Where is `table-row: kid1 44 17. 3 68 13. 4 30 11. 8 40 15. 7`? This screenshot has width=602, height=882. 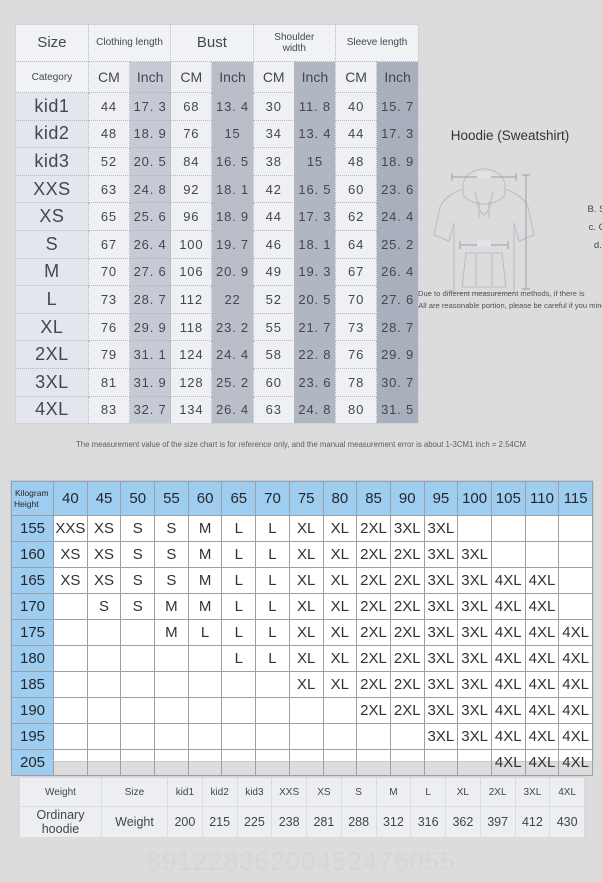
table-row: kid1 44 17. 3 68 13. 4 30 11. 8 40 15. 7 is located at coordinates (217, 106).